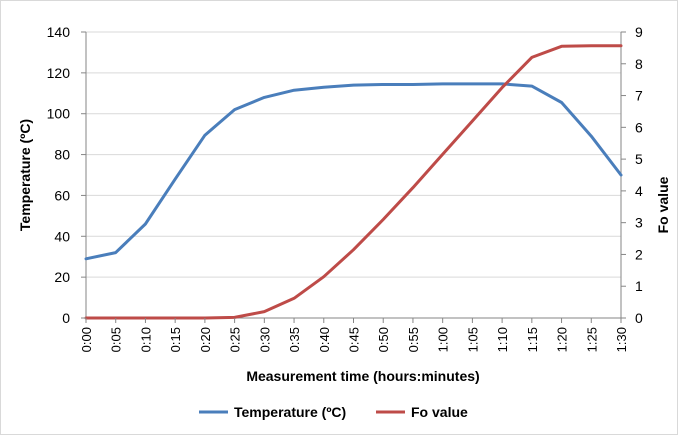 The image size is (678, 435). I want to click on y-tick-label: 40, so click(62, 236).